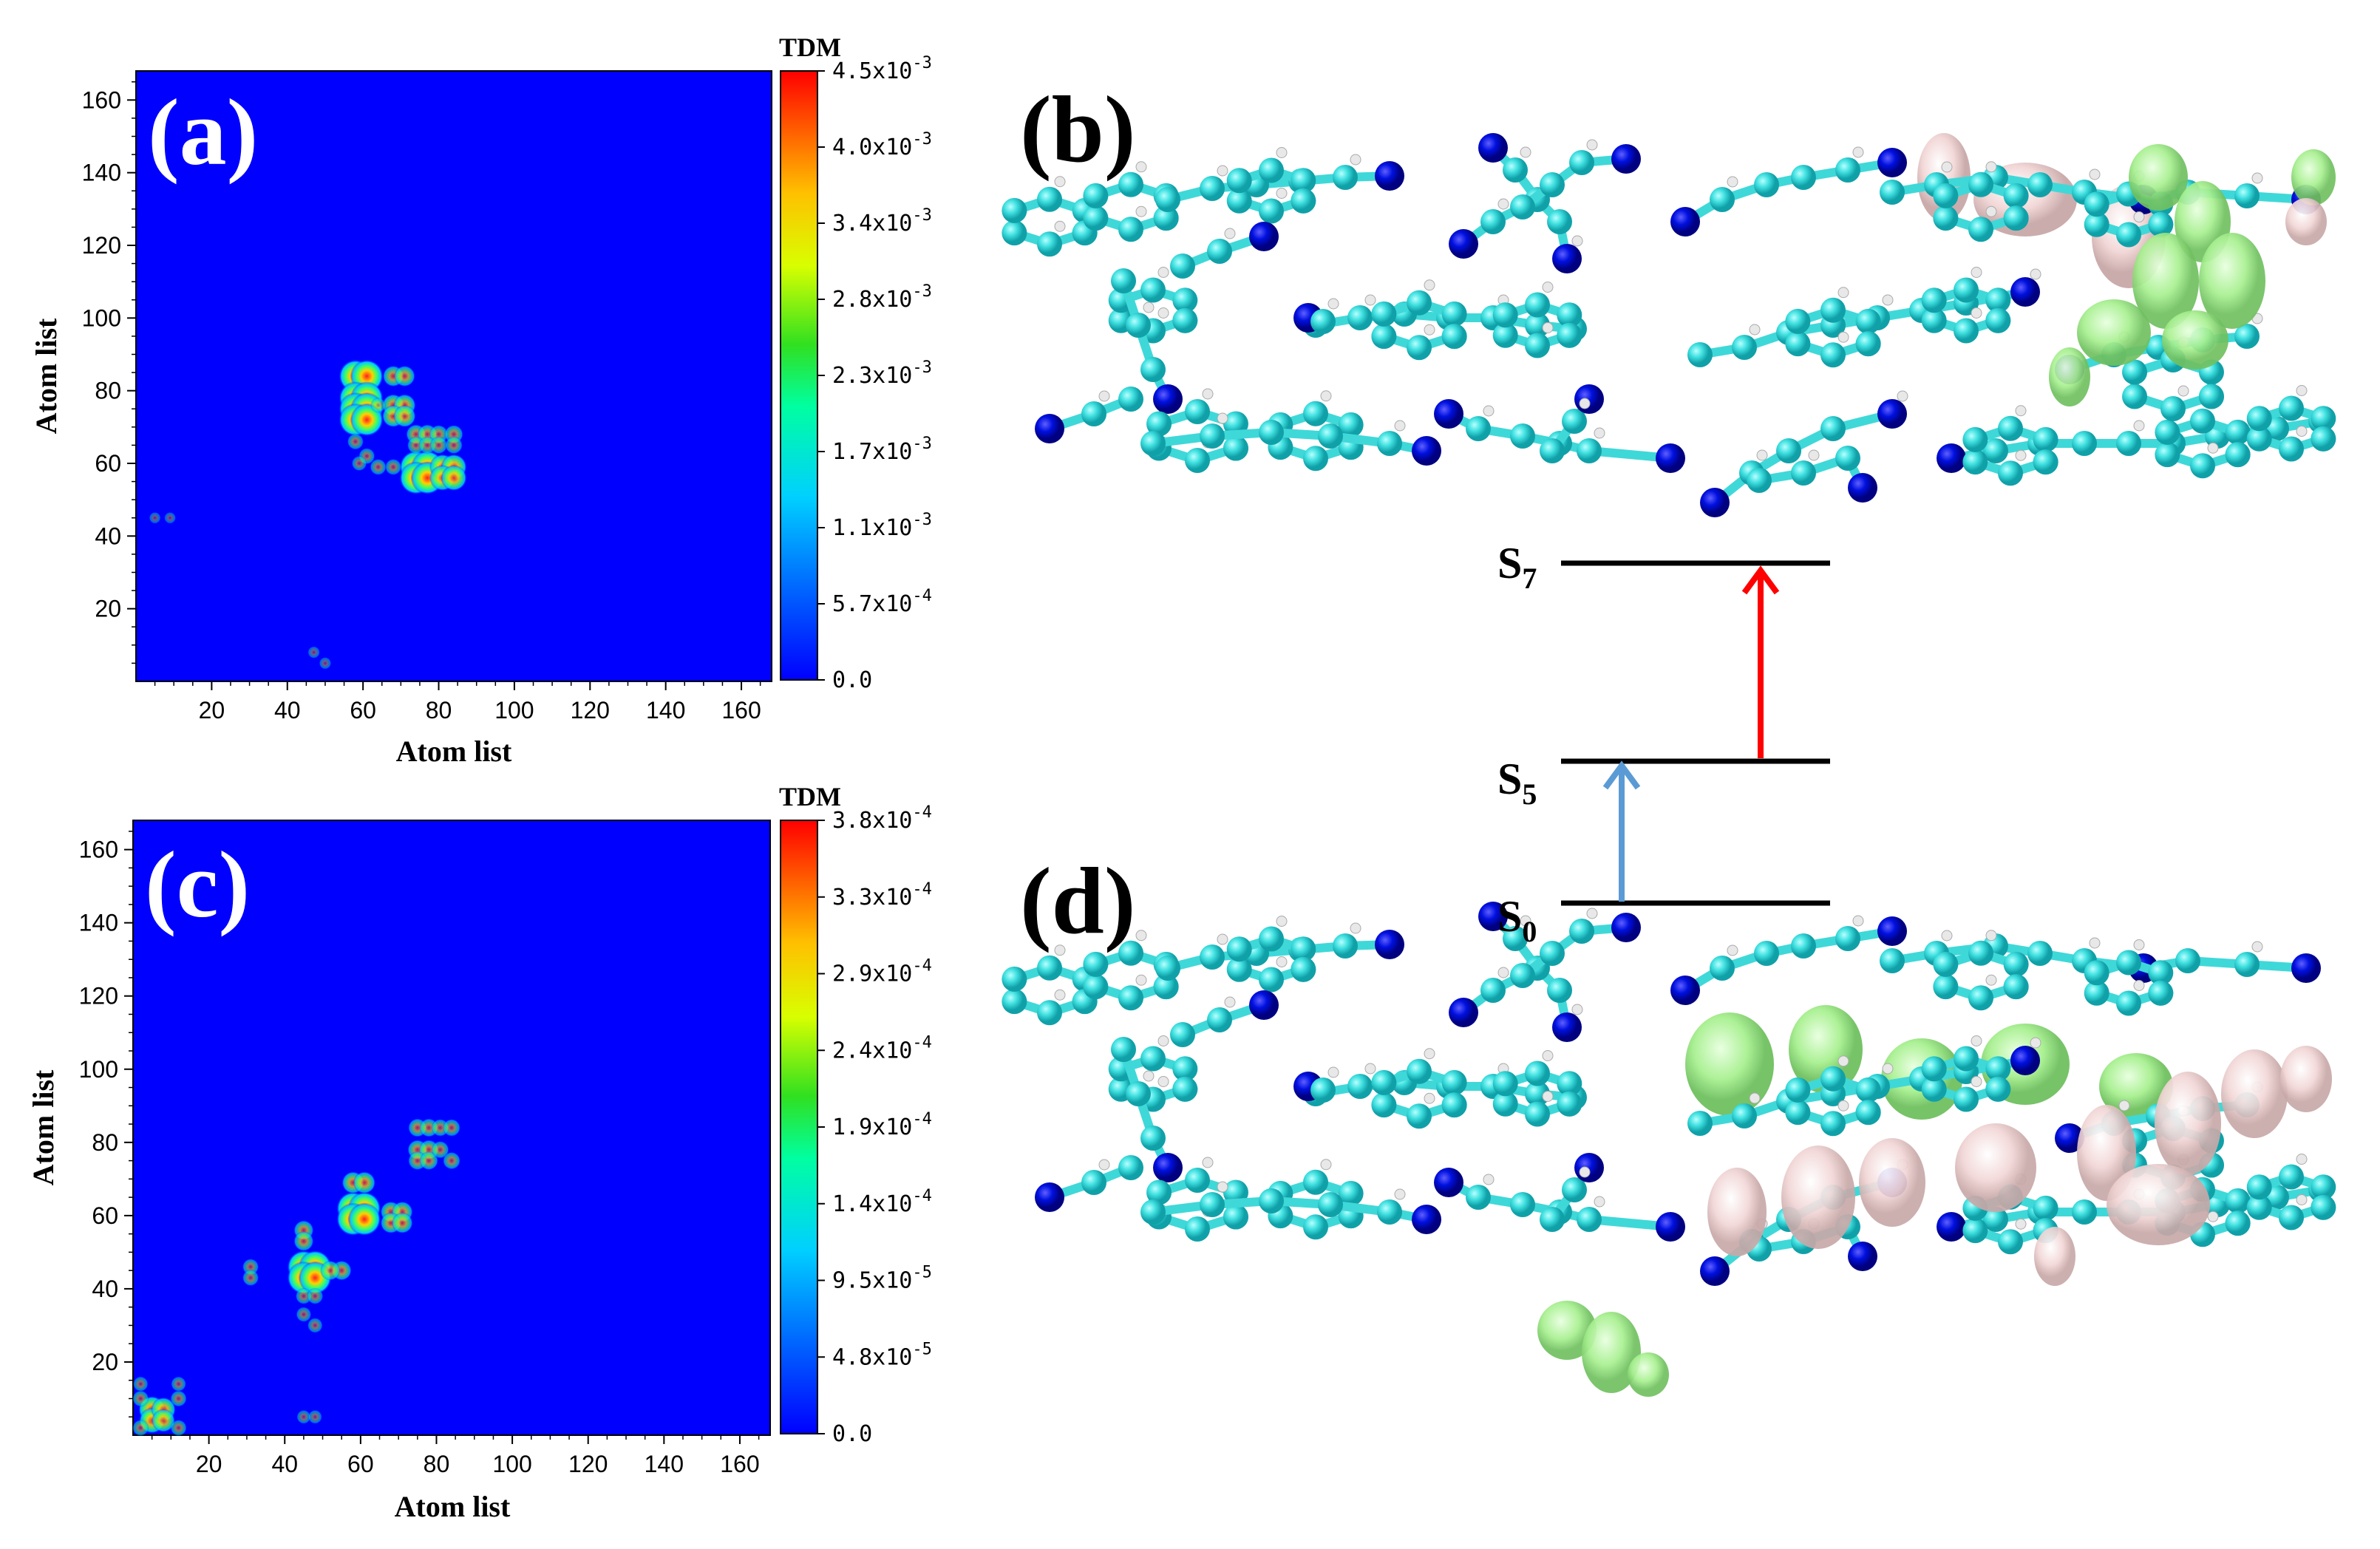  I want to click on colorbar-tick-label: 1.4x10-4, so click(882, 1202).